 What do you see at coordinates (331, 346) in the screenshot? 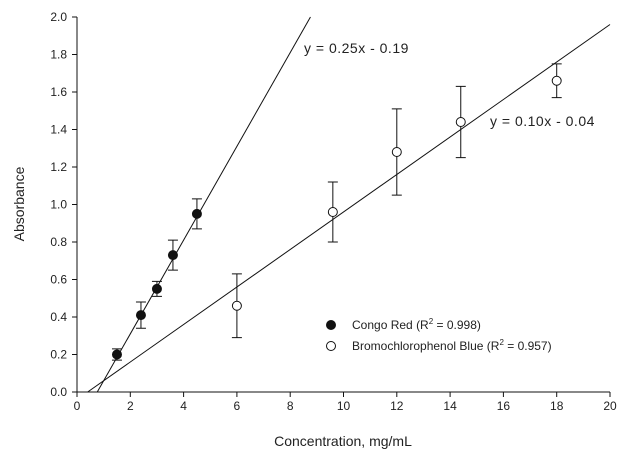
I see `legend-marker-bromochlorophenol-blue` at bounding box center [331, 346].